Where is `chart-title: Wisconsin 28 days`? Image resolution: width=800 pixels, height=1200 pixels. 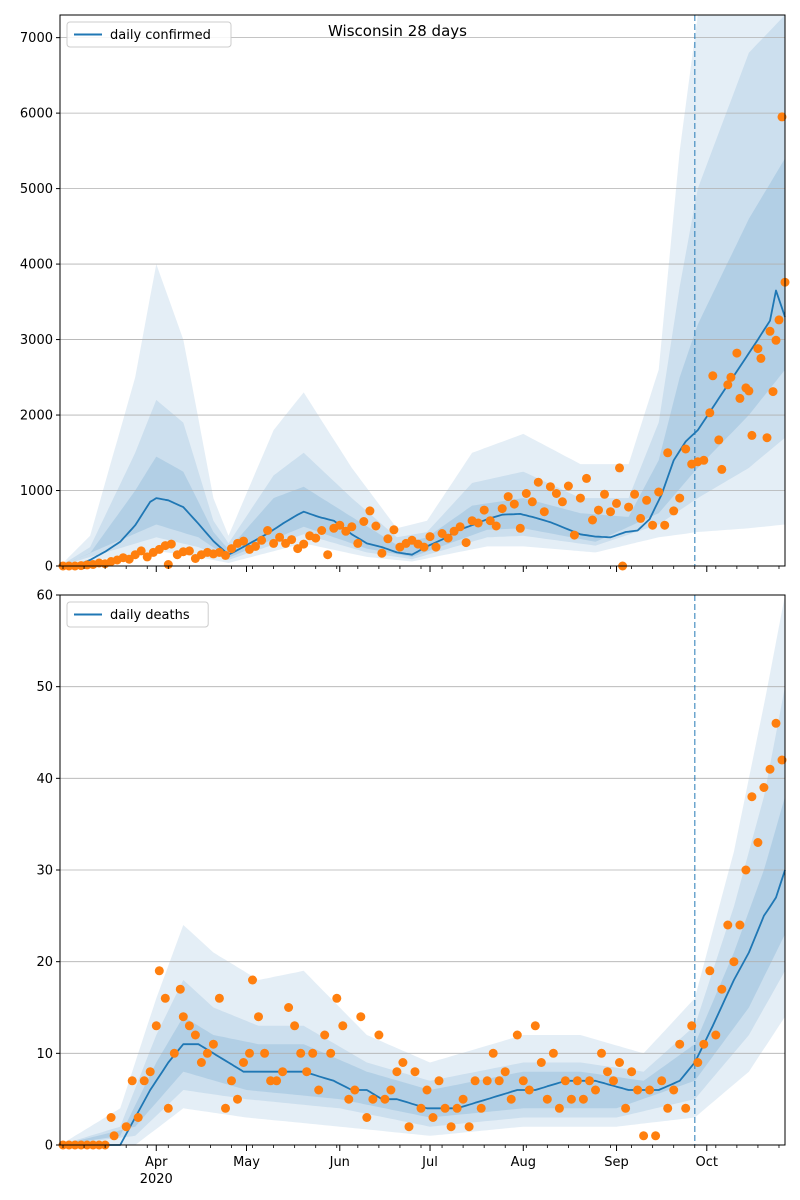
chart-title: Wisconsin 28 days is located at coordinates (397, 31).